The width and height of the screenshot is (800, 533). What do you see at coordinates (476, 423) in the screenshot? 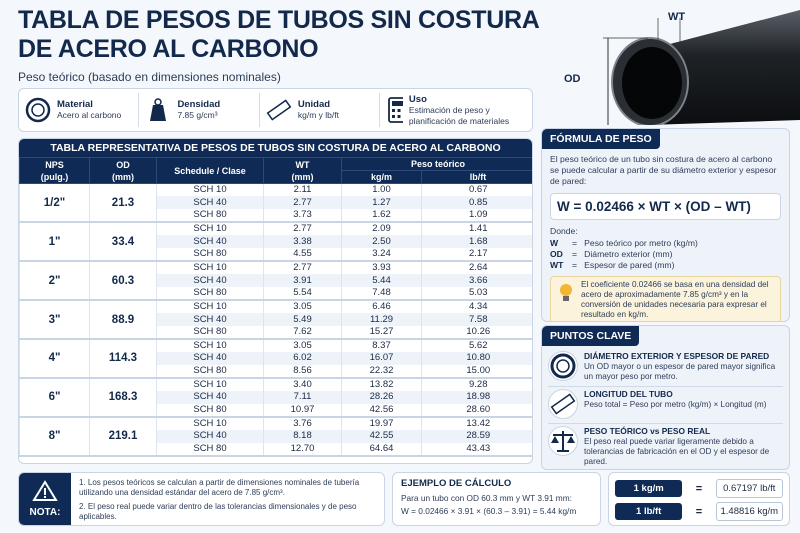
I see `table-cell: 13.42` at bounding box center [476, 423].